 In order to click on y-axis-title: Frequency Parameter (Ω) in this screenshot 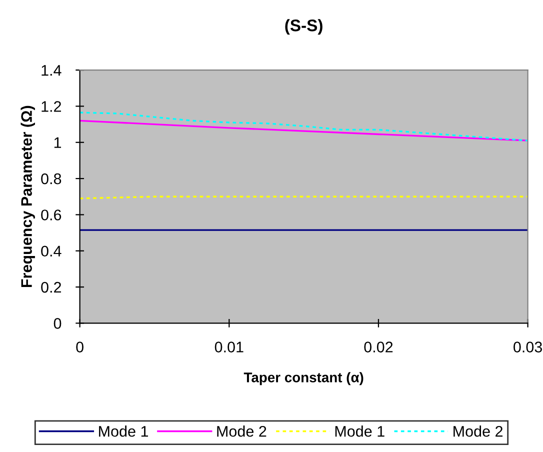, I will do `click(27, 197)`.